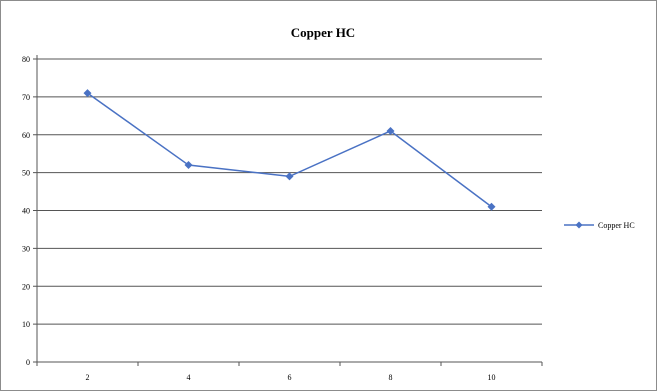  I want to click on legend: Copper HC, so click(599, 225).